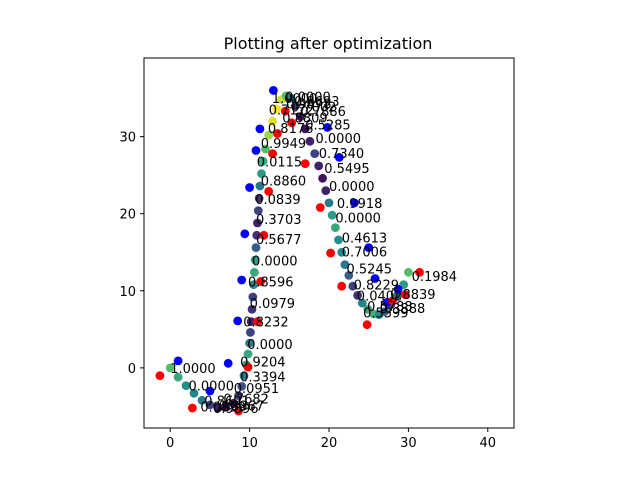  Describe the element at coordinates (127, 292) in the screenshot. I see `y-tick-label-1: 10` at that location.